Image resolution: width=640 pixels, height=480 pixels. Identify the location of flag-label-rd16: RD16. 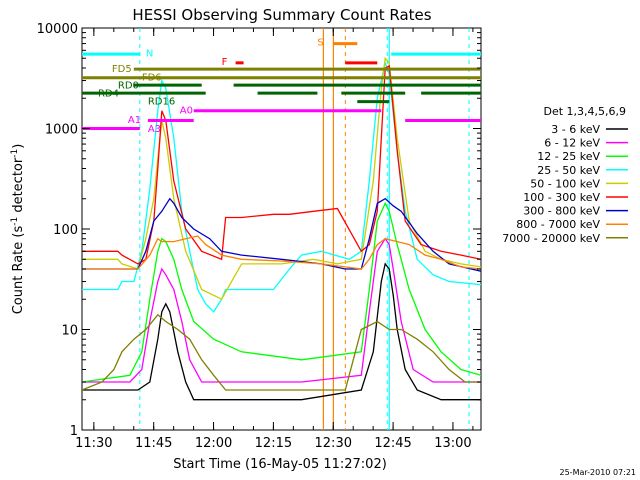
(161, 101).